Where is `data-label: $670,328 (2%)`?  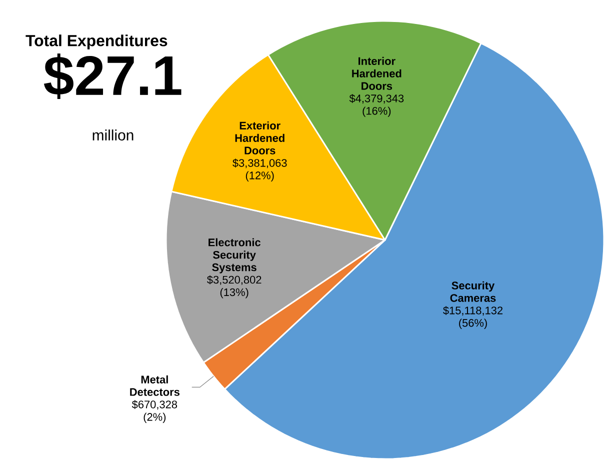 data-label: $670,328 (2%) is located at coordinates (155, 411).